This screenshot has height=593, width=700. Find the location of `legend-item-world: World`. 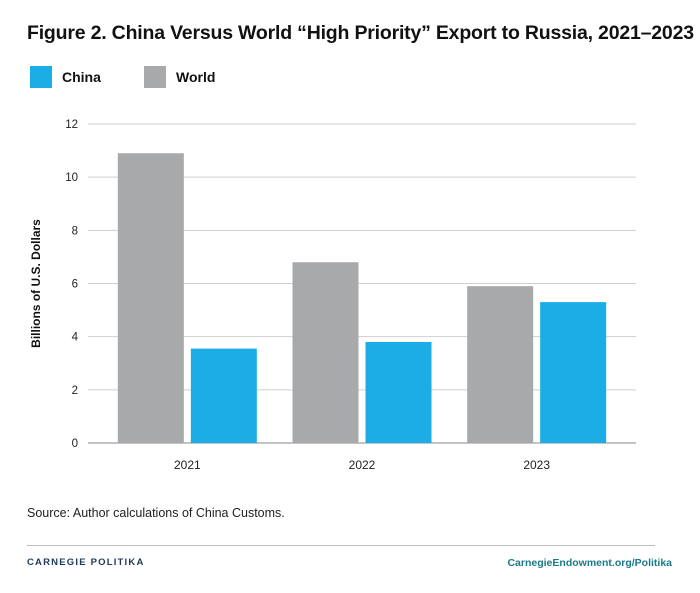

legend-item-world: World is located at coordinates (179, 77).